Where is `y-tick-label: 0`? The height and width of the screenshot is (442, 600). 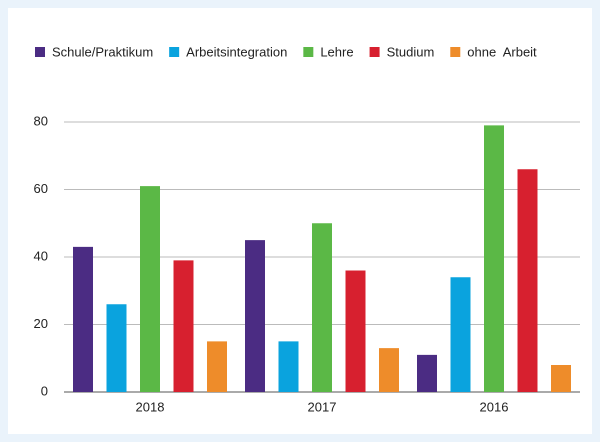 y-tick-label: 0 is located at coordinates (44, 390).